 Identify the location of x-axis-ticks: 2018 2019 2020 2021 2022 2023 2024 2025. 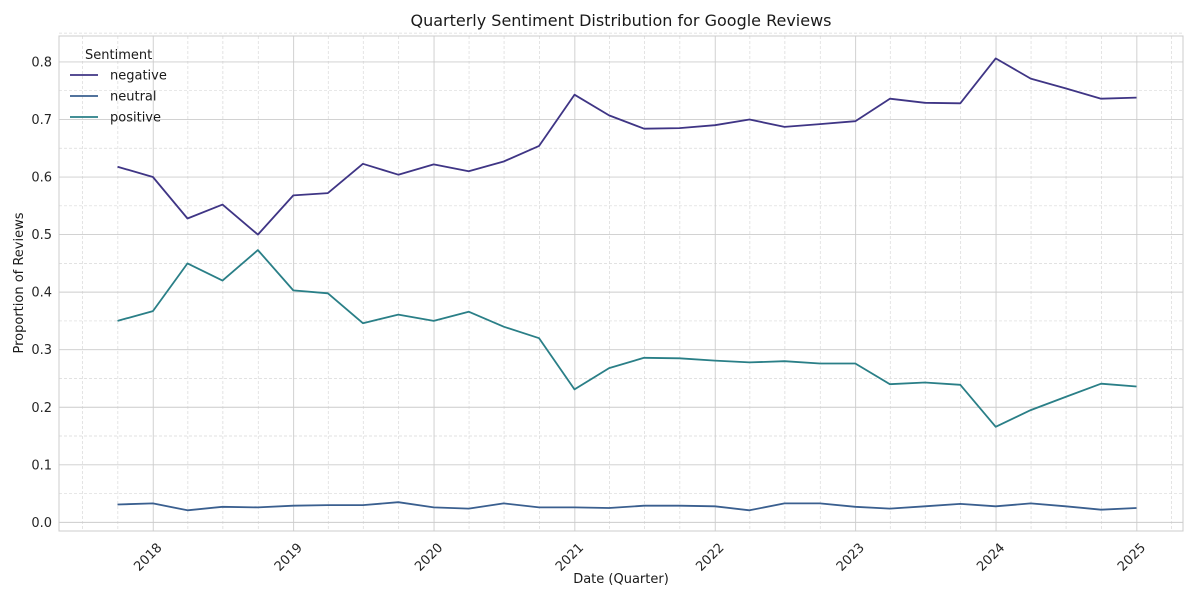
(640, 558).